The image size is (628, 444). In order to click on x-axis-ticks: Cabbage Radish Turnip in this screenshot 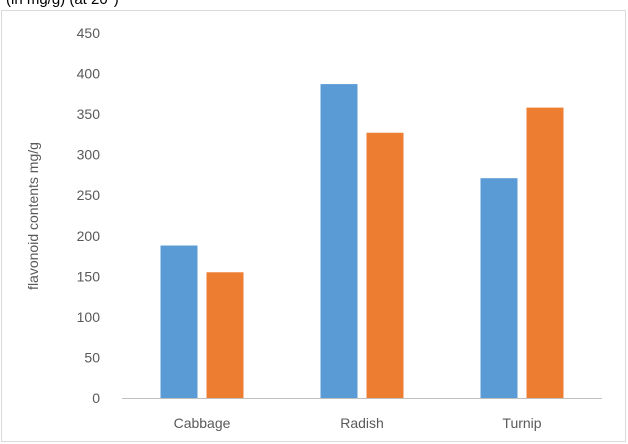, I will do `click(358, 423)`.